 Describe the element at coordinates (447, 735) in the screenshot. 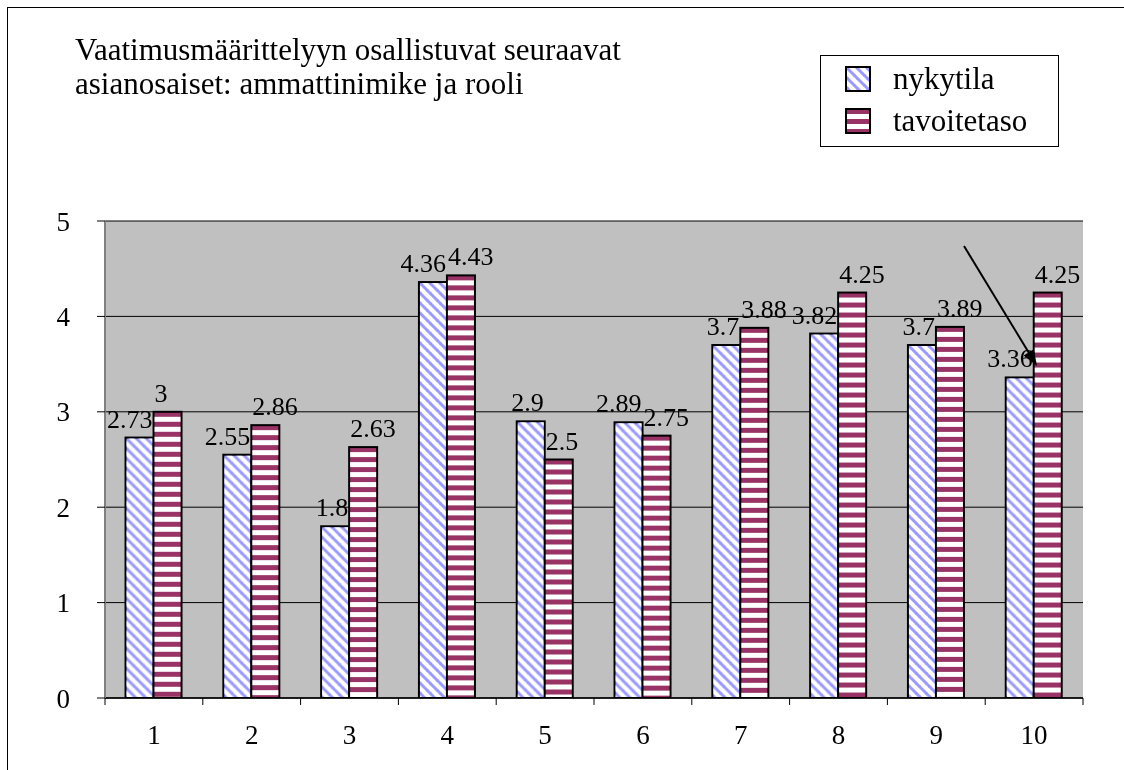

I see `x-tick-label: 4` at that location.